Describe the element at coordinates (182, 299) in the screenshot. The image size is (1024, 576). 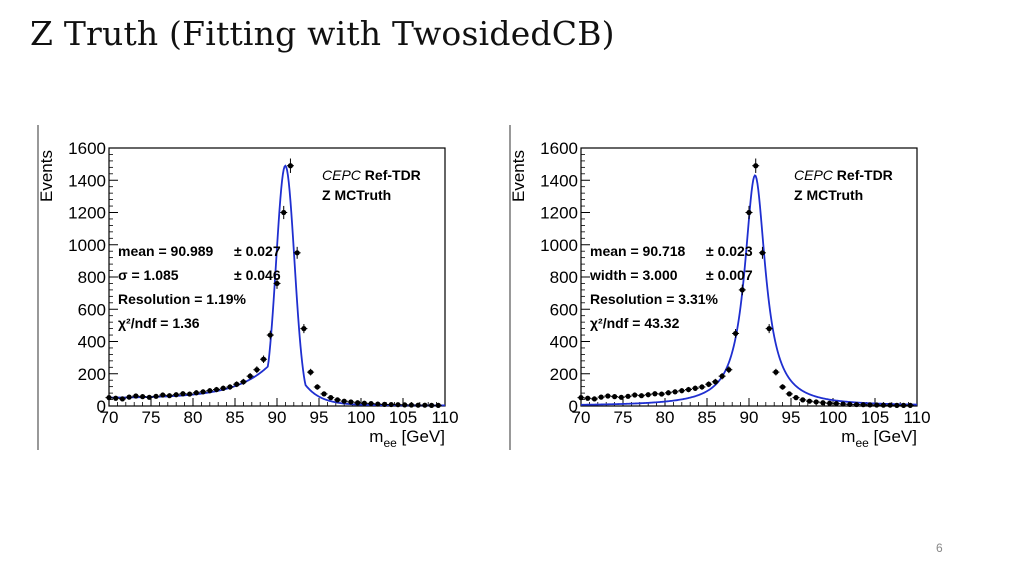
I see `fit-param-text: Resolution = 1.19%` at that location.